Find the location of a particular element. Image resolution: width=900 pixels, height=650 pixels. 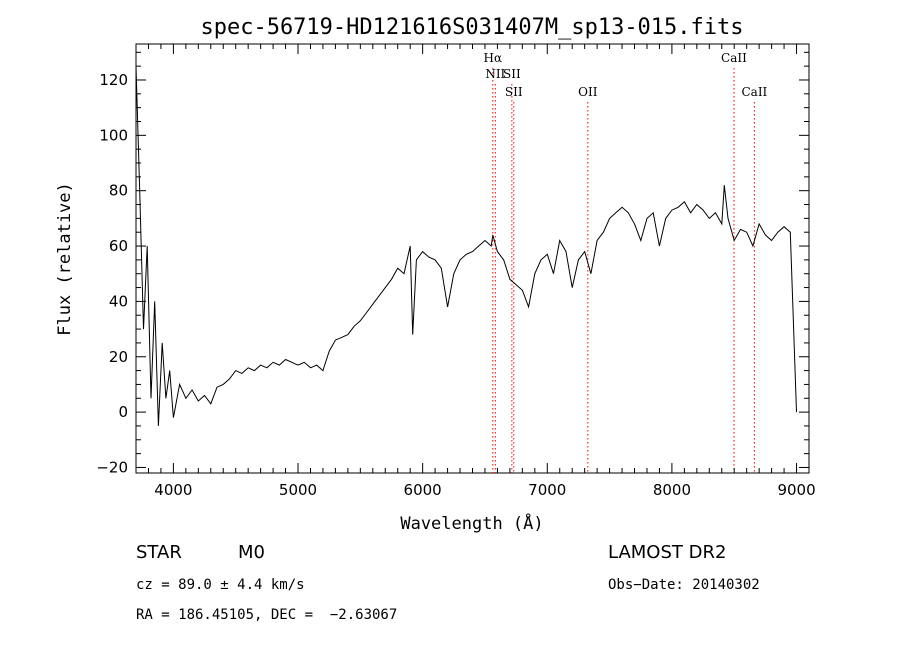

object-class: STAR is located at coordinates (159, 552).